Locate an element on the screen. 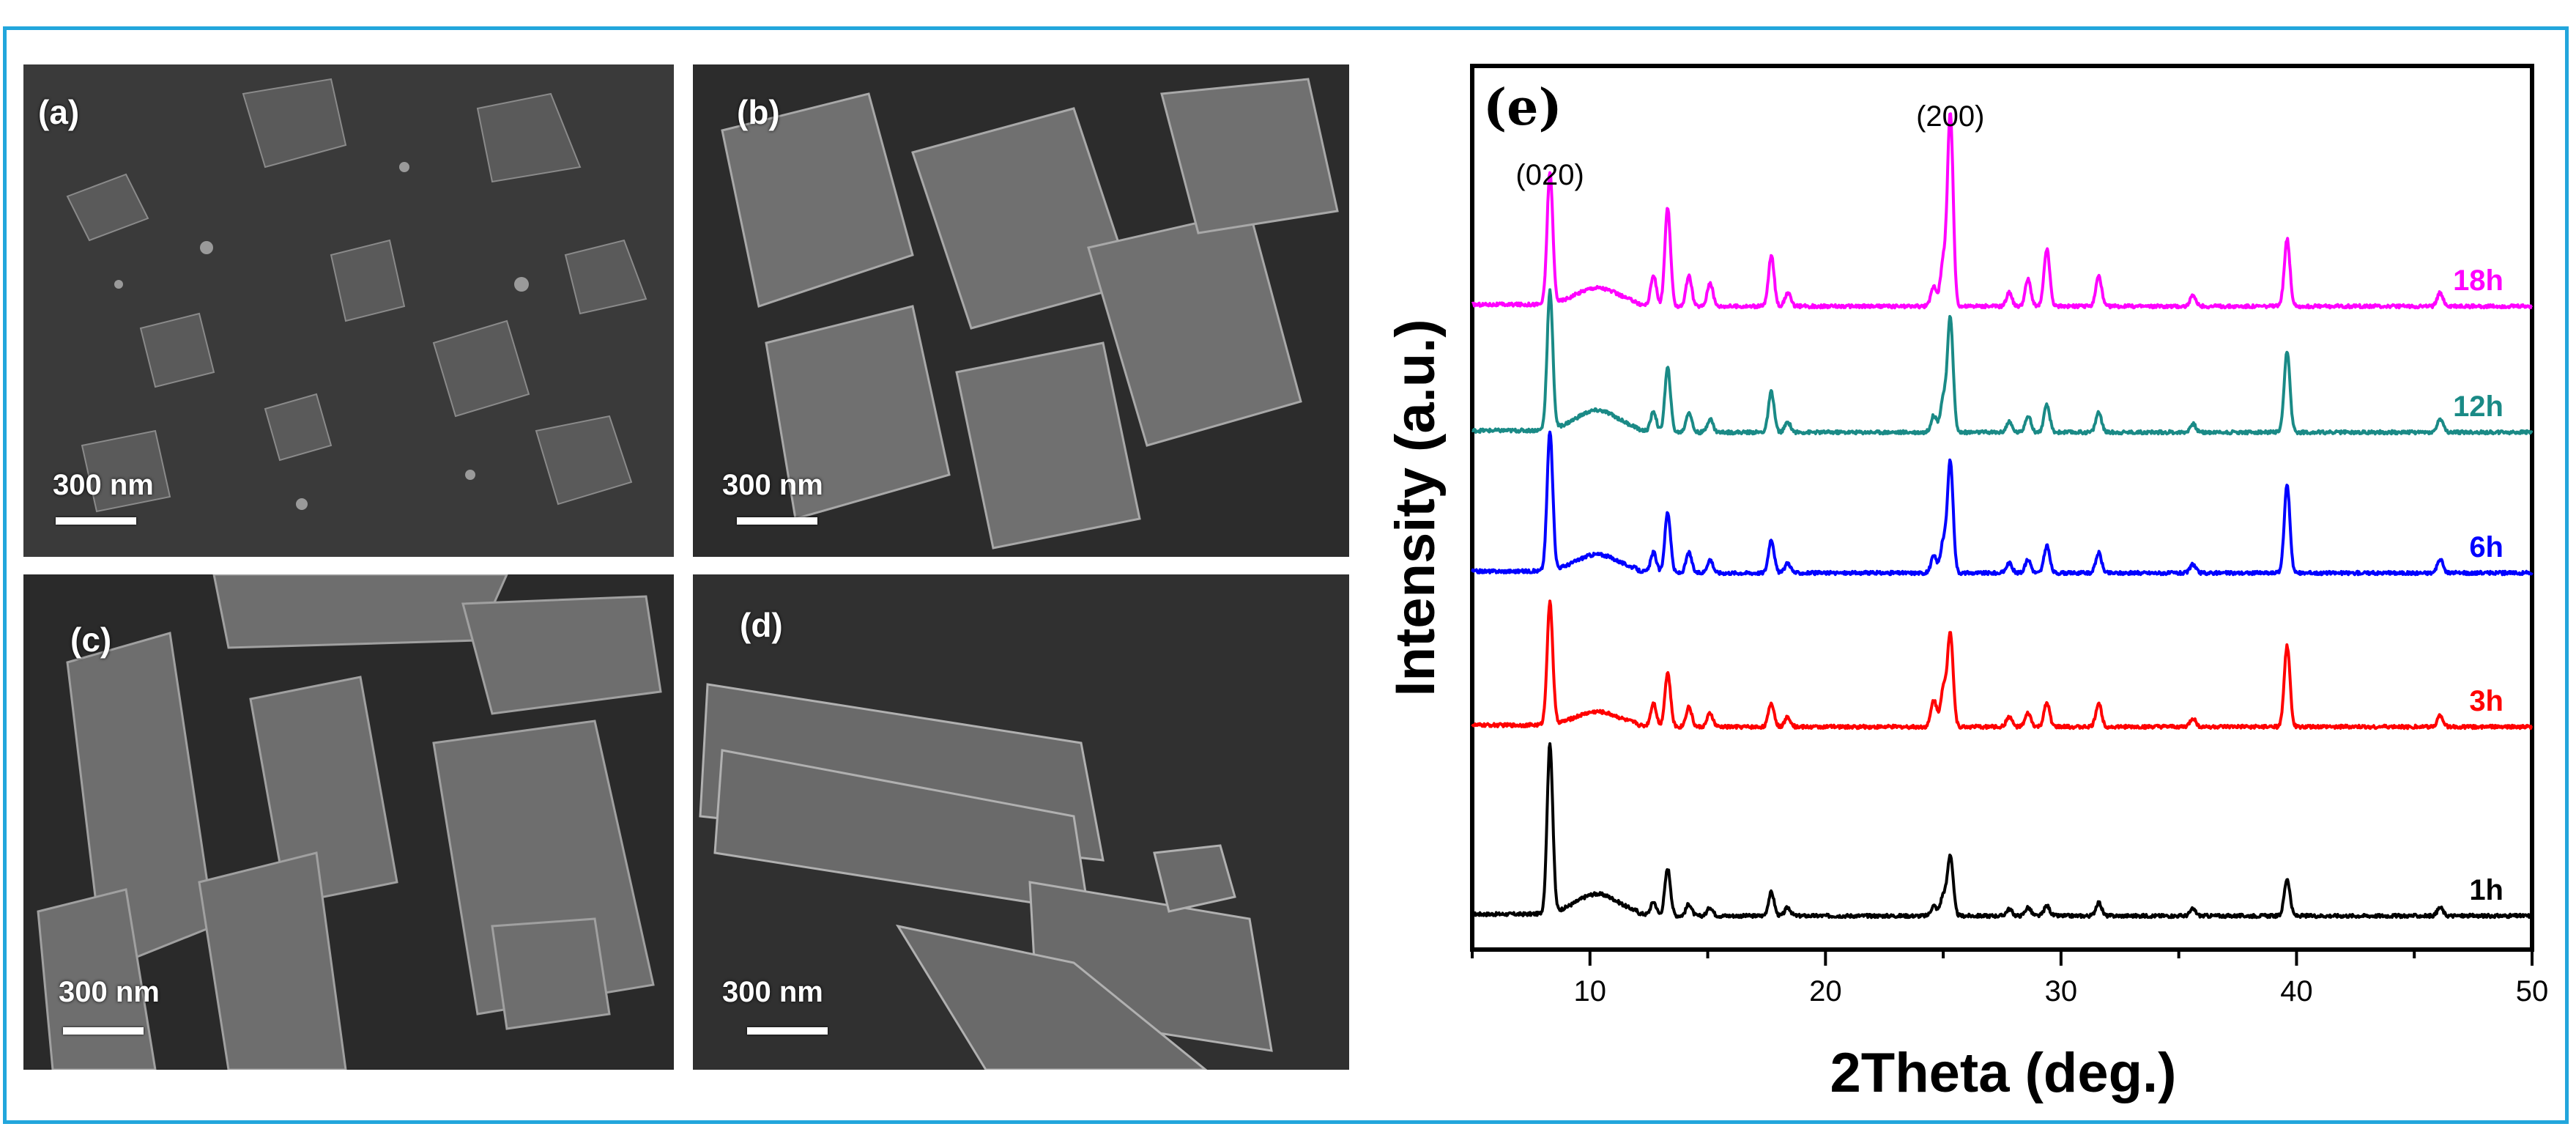 This screenshot has width=2576, height=1143. panel-c-label: (c) is located at coordinates (91, 640).